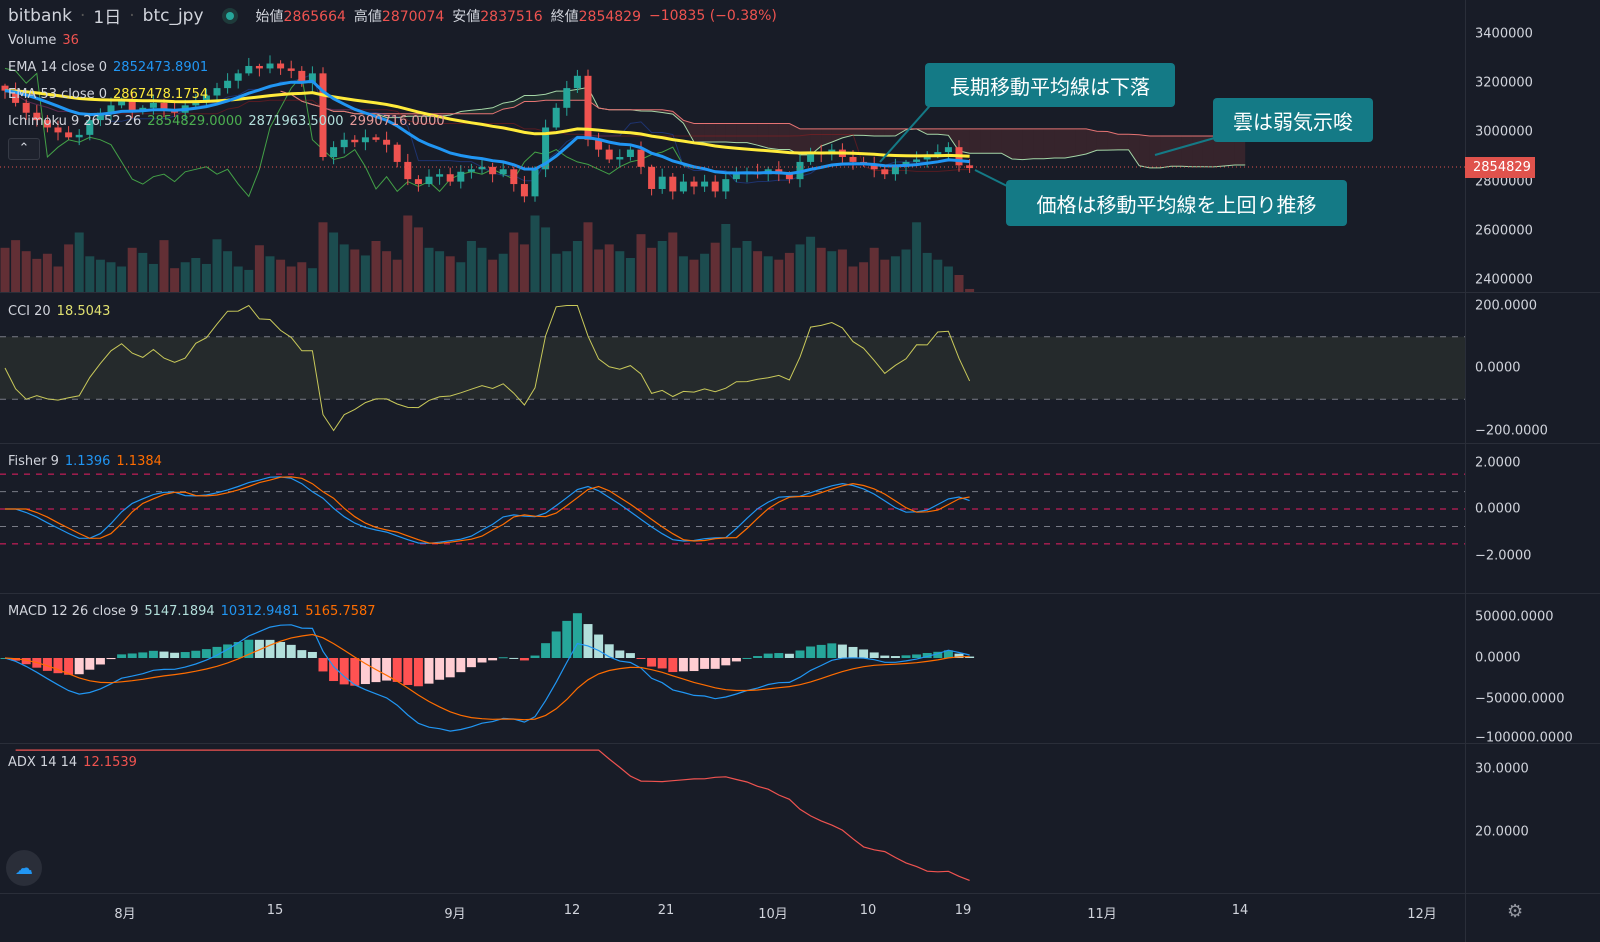  Describe the element at coordinates (1050, 85) in the screenshot. I see `annotation-long-ma: 長期移動平均線は下落` at that location.